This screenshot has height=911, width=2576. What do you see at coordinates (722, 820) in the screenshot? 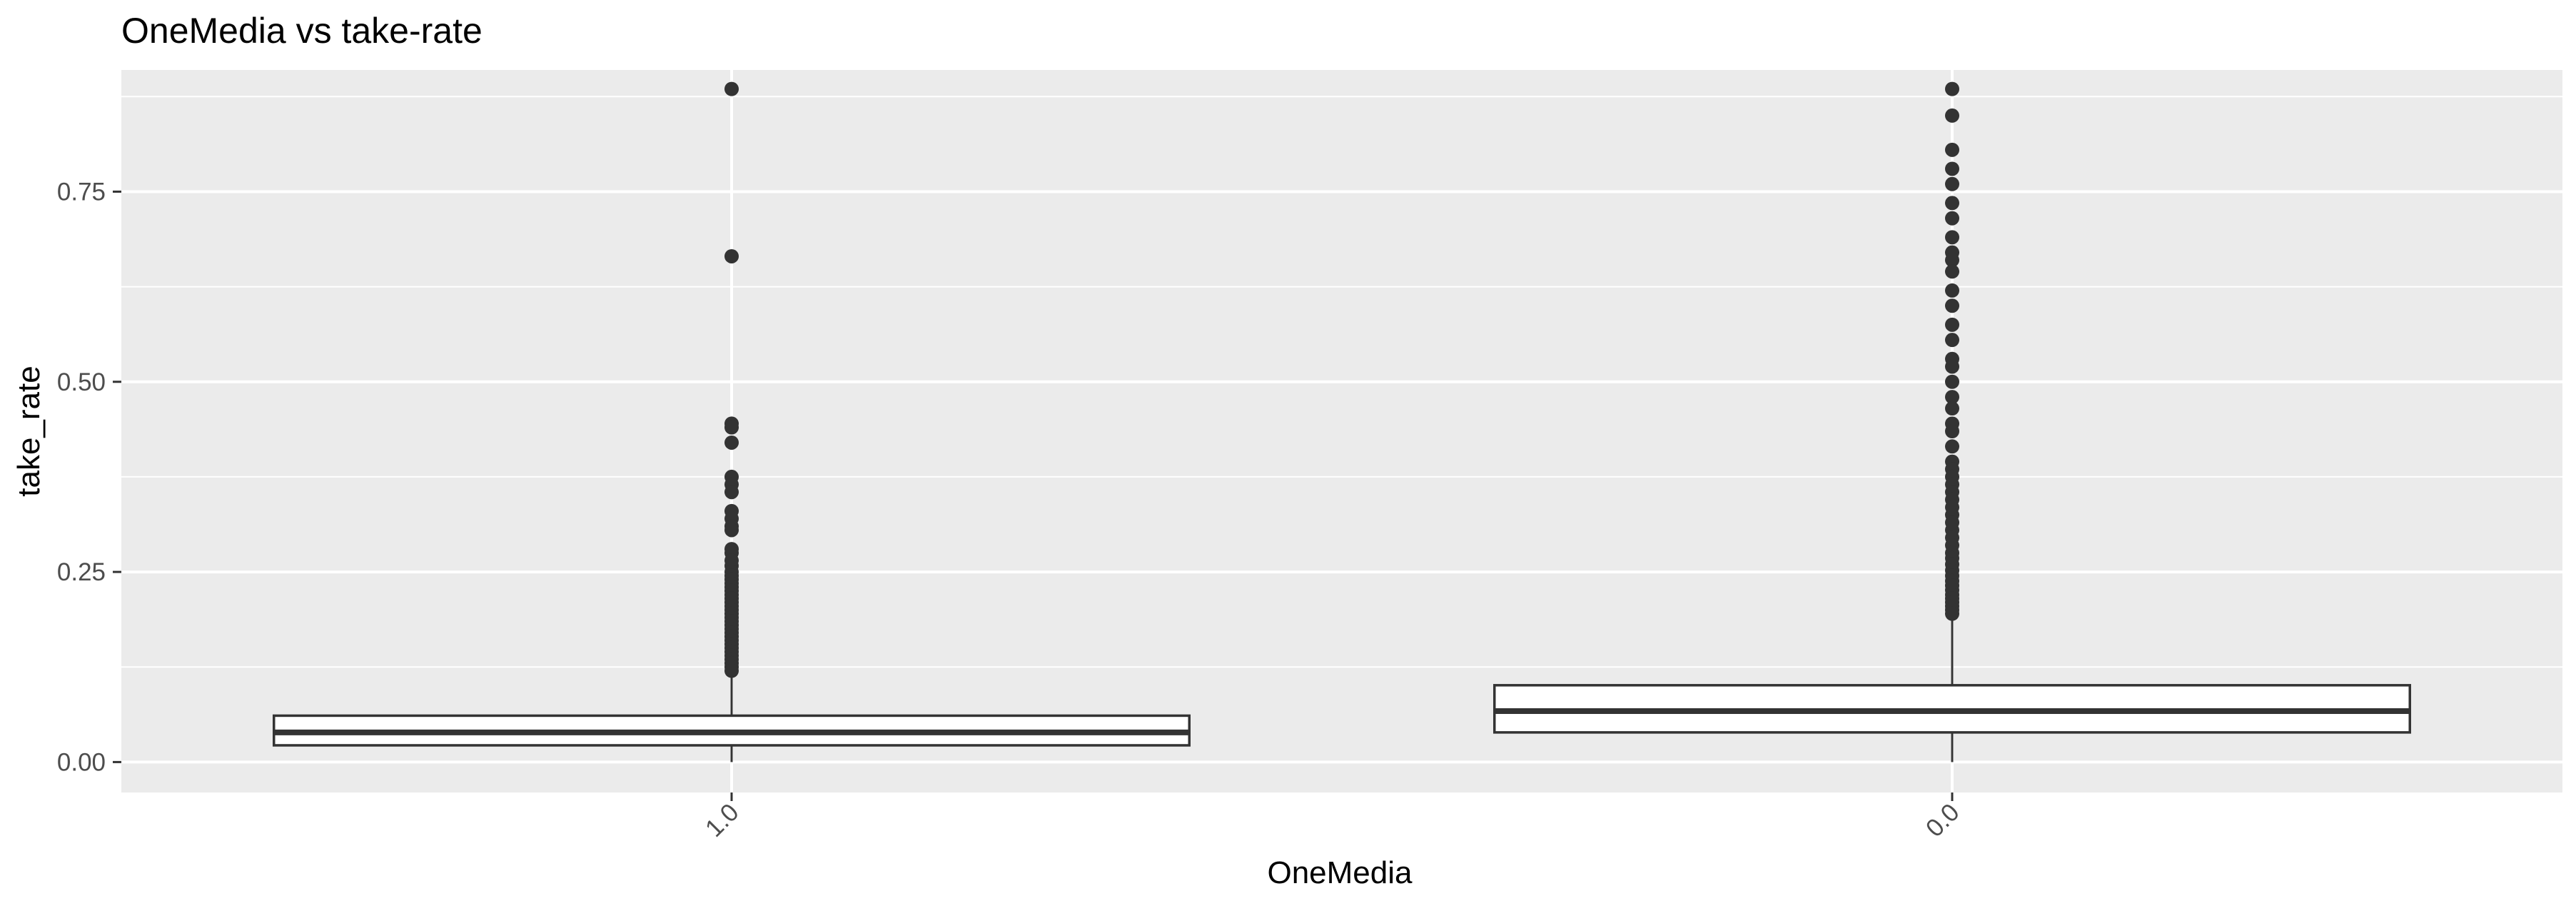
I see `x-tick-label: 1.0` at bounding box center [722, 820].